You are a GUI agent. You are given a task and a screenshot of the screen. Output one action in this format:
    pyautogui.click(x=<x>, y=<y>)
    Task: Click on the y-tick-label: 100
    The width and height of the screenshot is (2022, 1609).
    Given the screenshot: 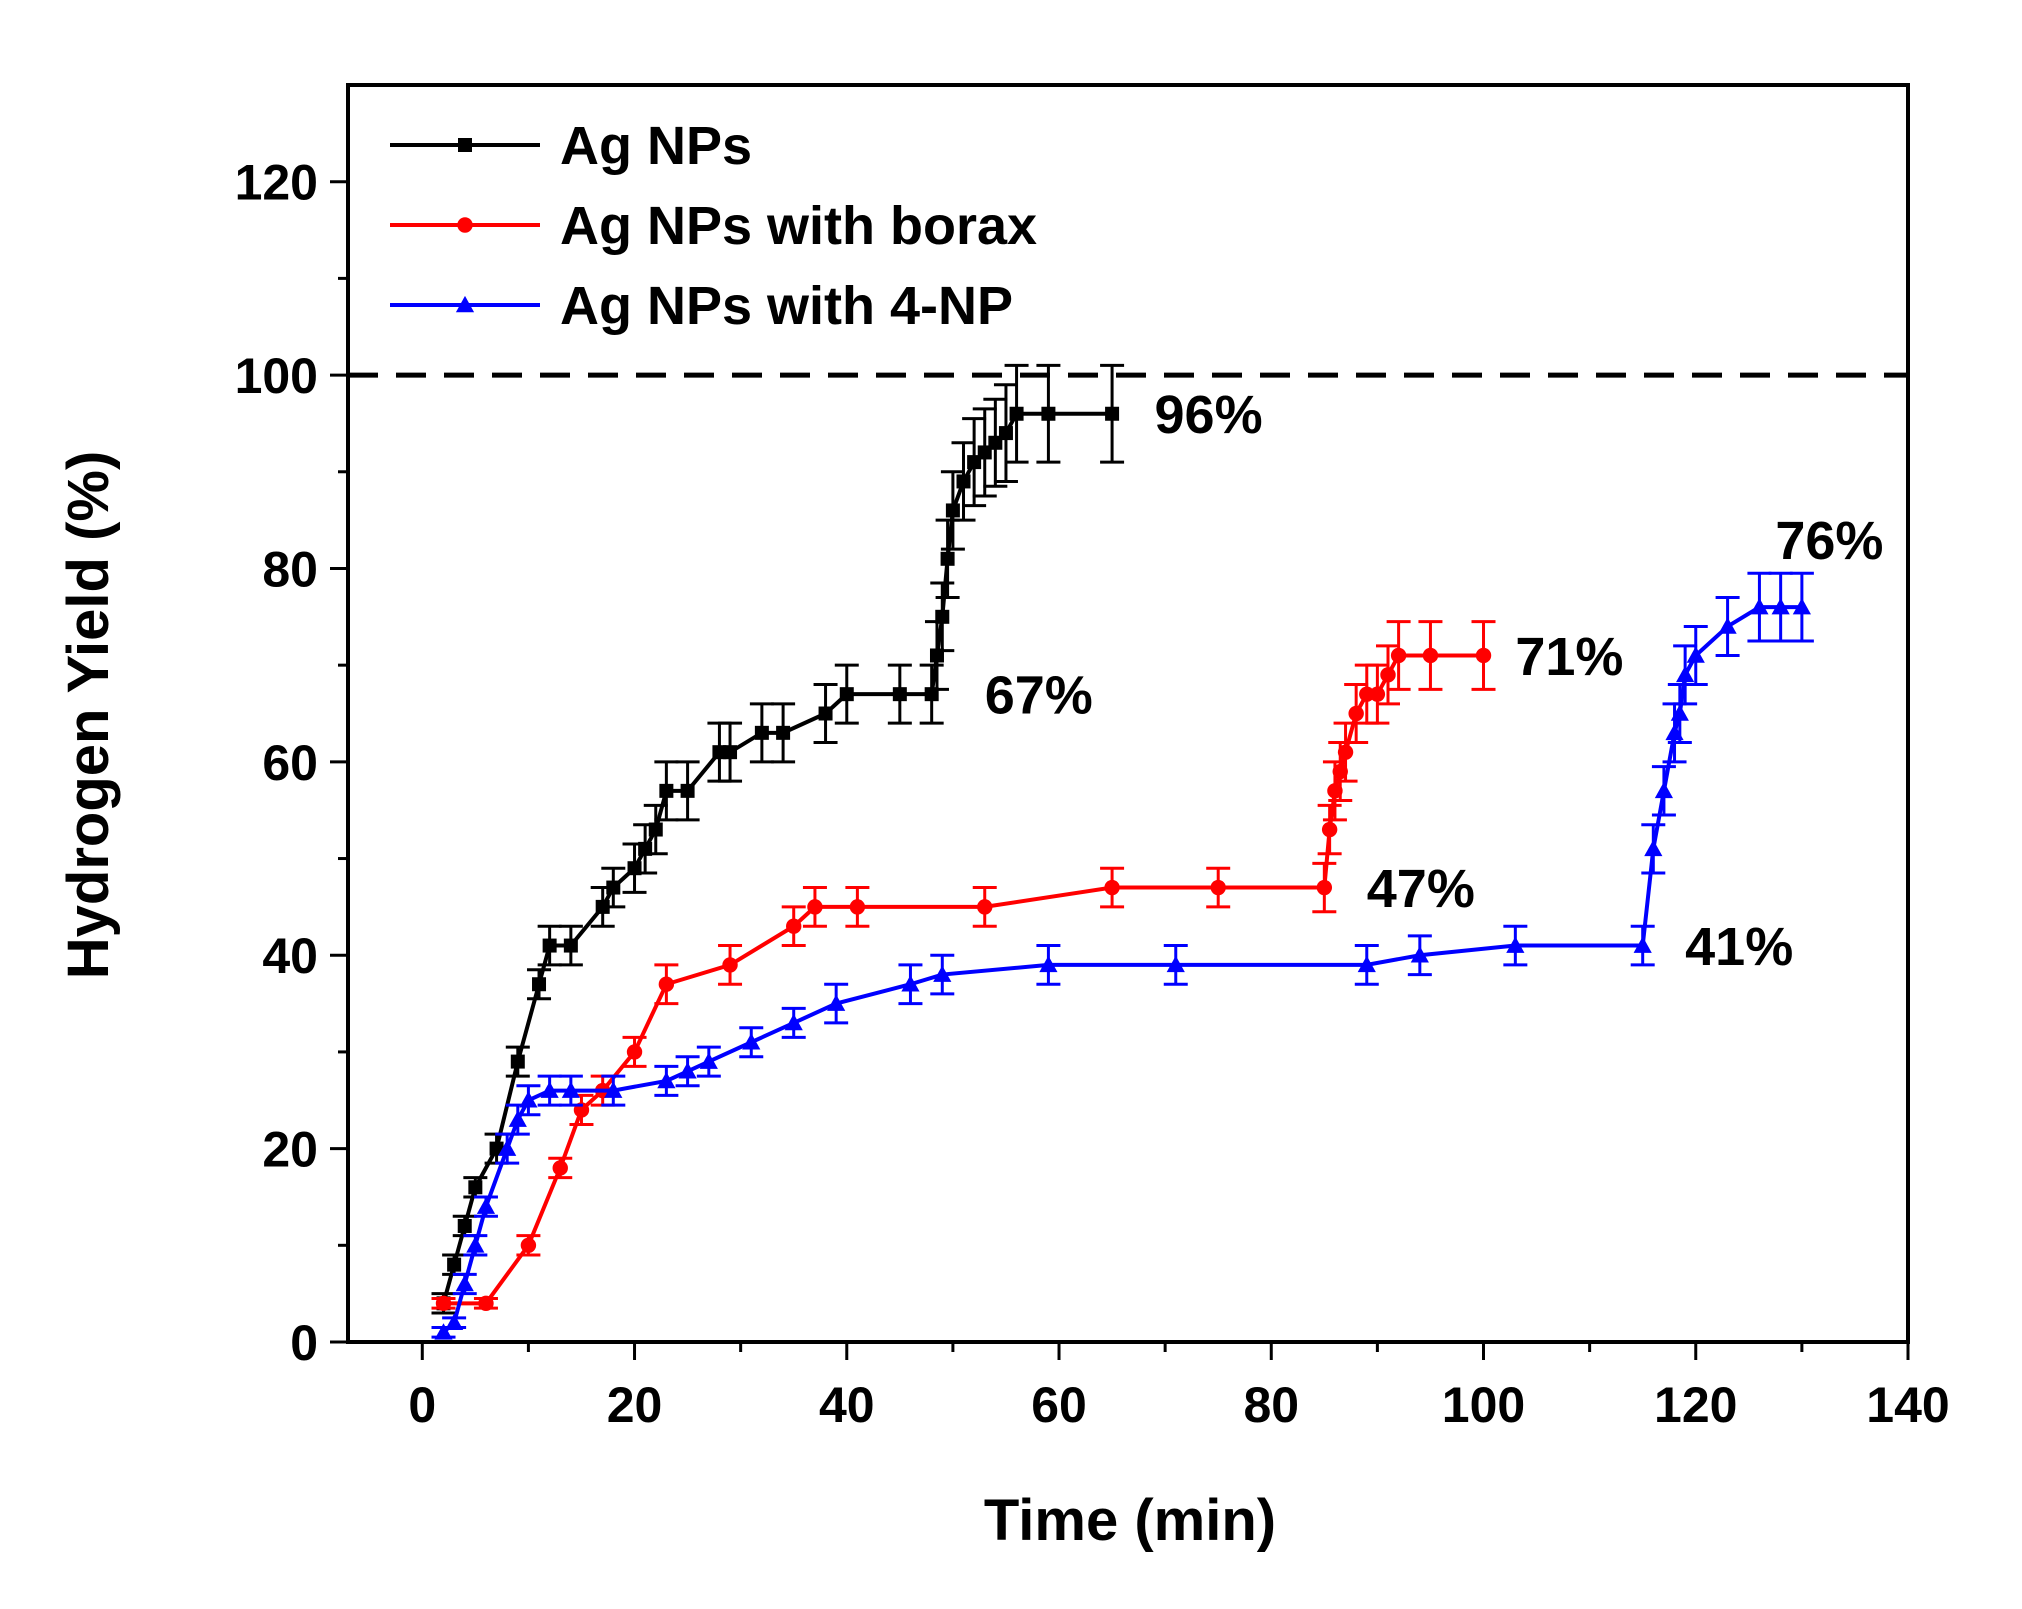 What is the action you would take?
    pyautogui.click(x=276, y=376)
    